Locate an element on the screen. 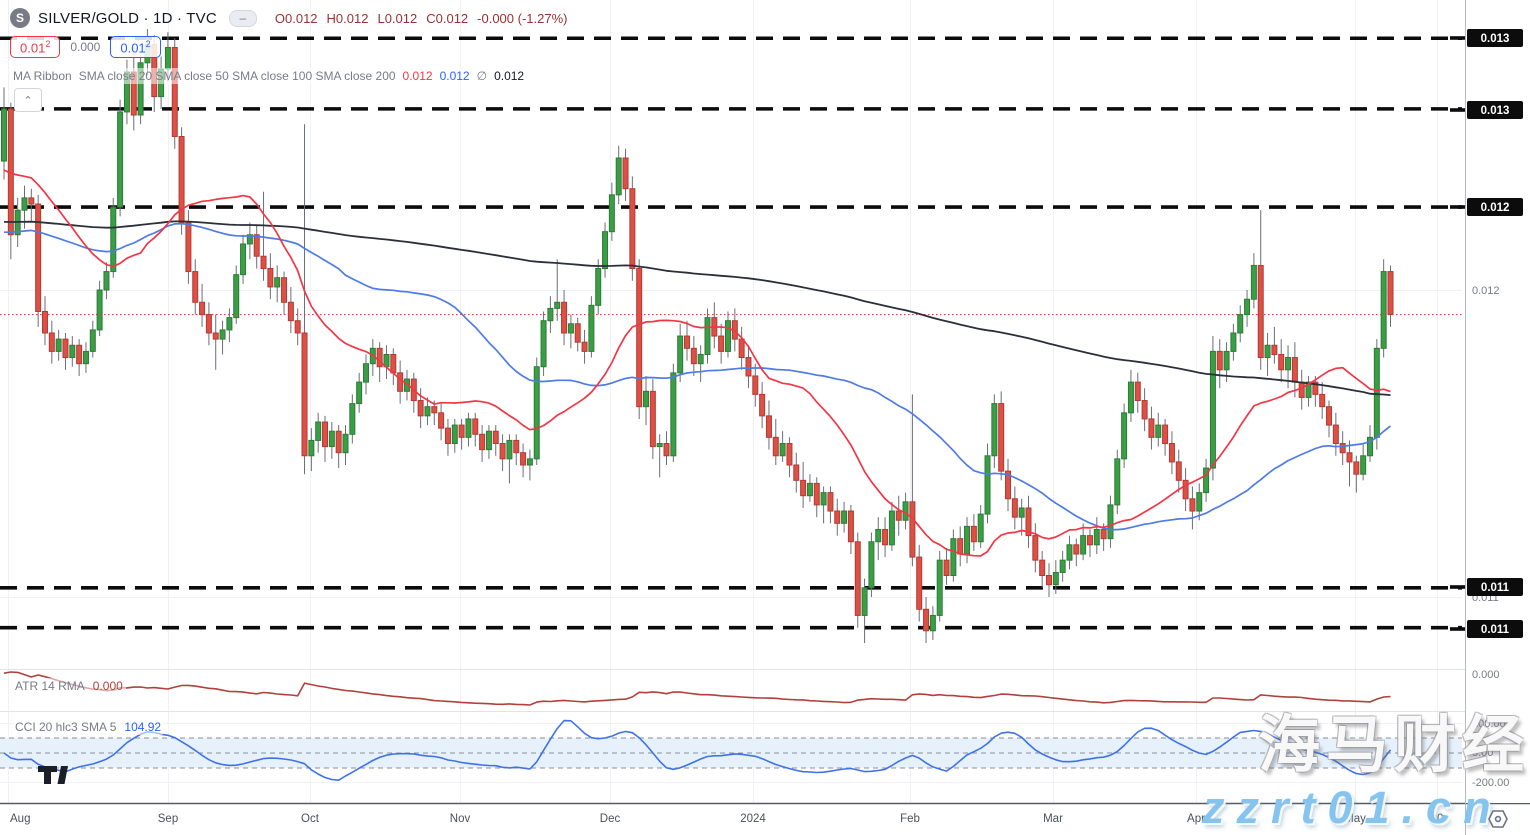 This screenshot has height=835, width=1530. cci-legend: CCI 20 hlc3 SMA 5 104.92 is located at coordinates (88, 727).